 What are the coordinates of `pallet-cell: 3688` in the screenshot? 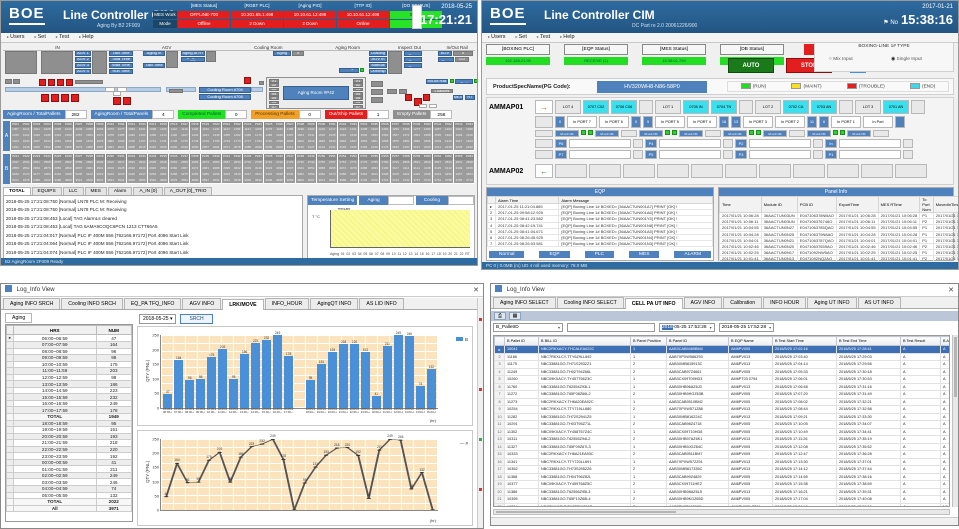 It's located at (342, 181).